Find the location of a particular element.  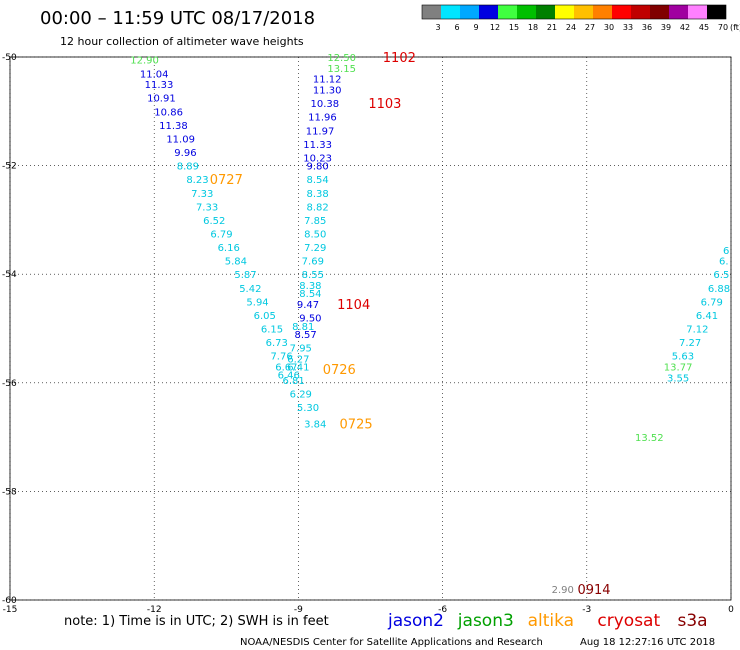

scale-label: 9 is located at coordinates (475, 27).